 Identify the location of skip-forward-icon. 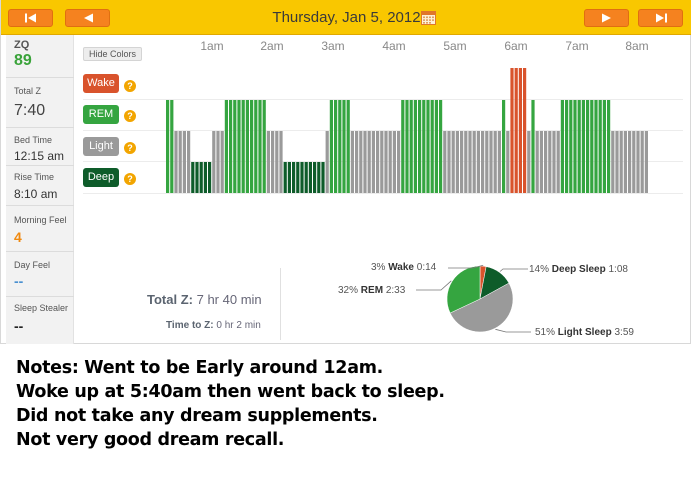
(661, 18).